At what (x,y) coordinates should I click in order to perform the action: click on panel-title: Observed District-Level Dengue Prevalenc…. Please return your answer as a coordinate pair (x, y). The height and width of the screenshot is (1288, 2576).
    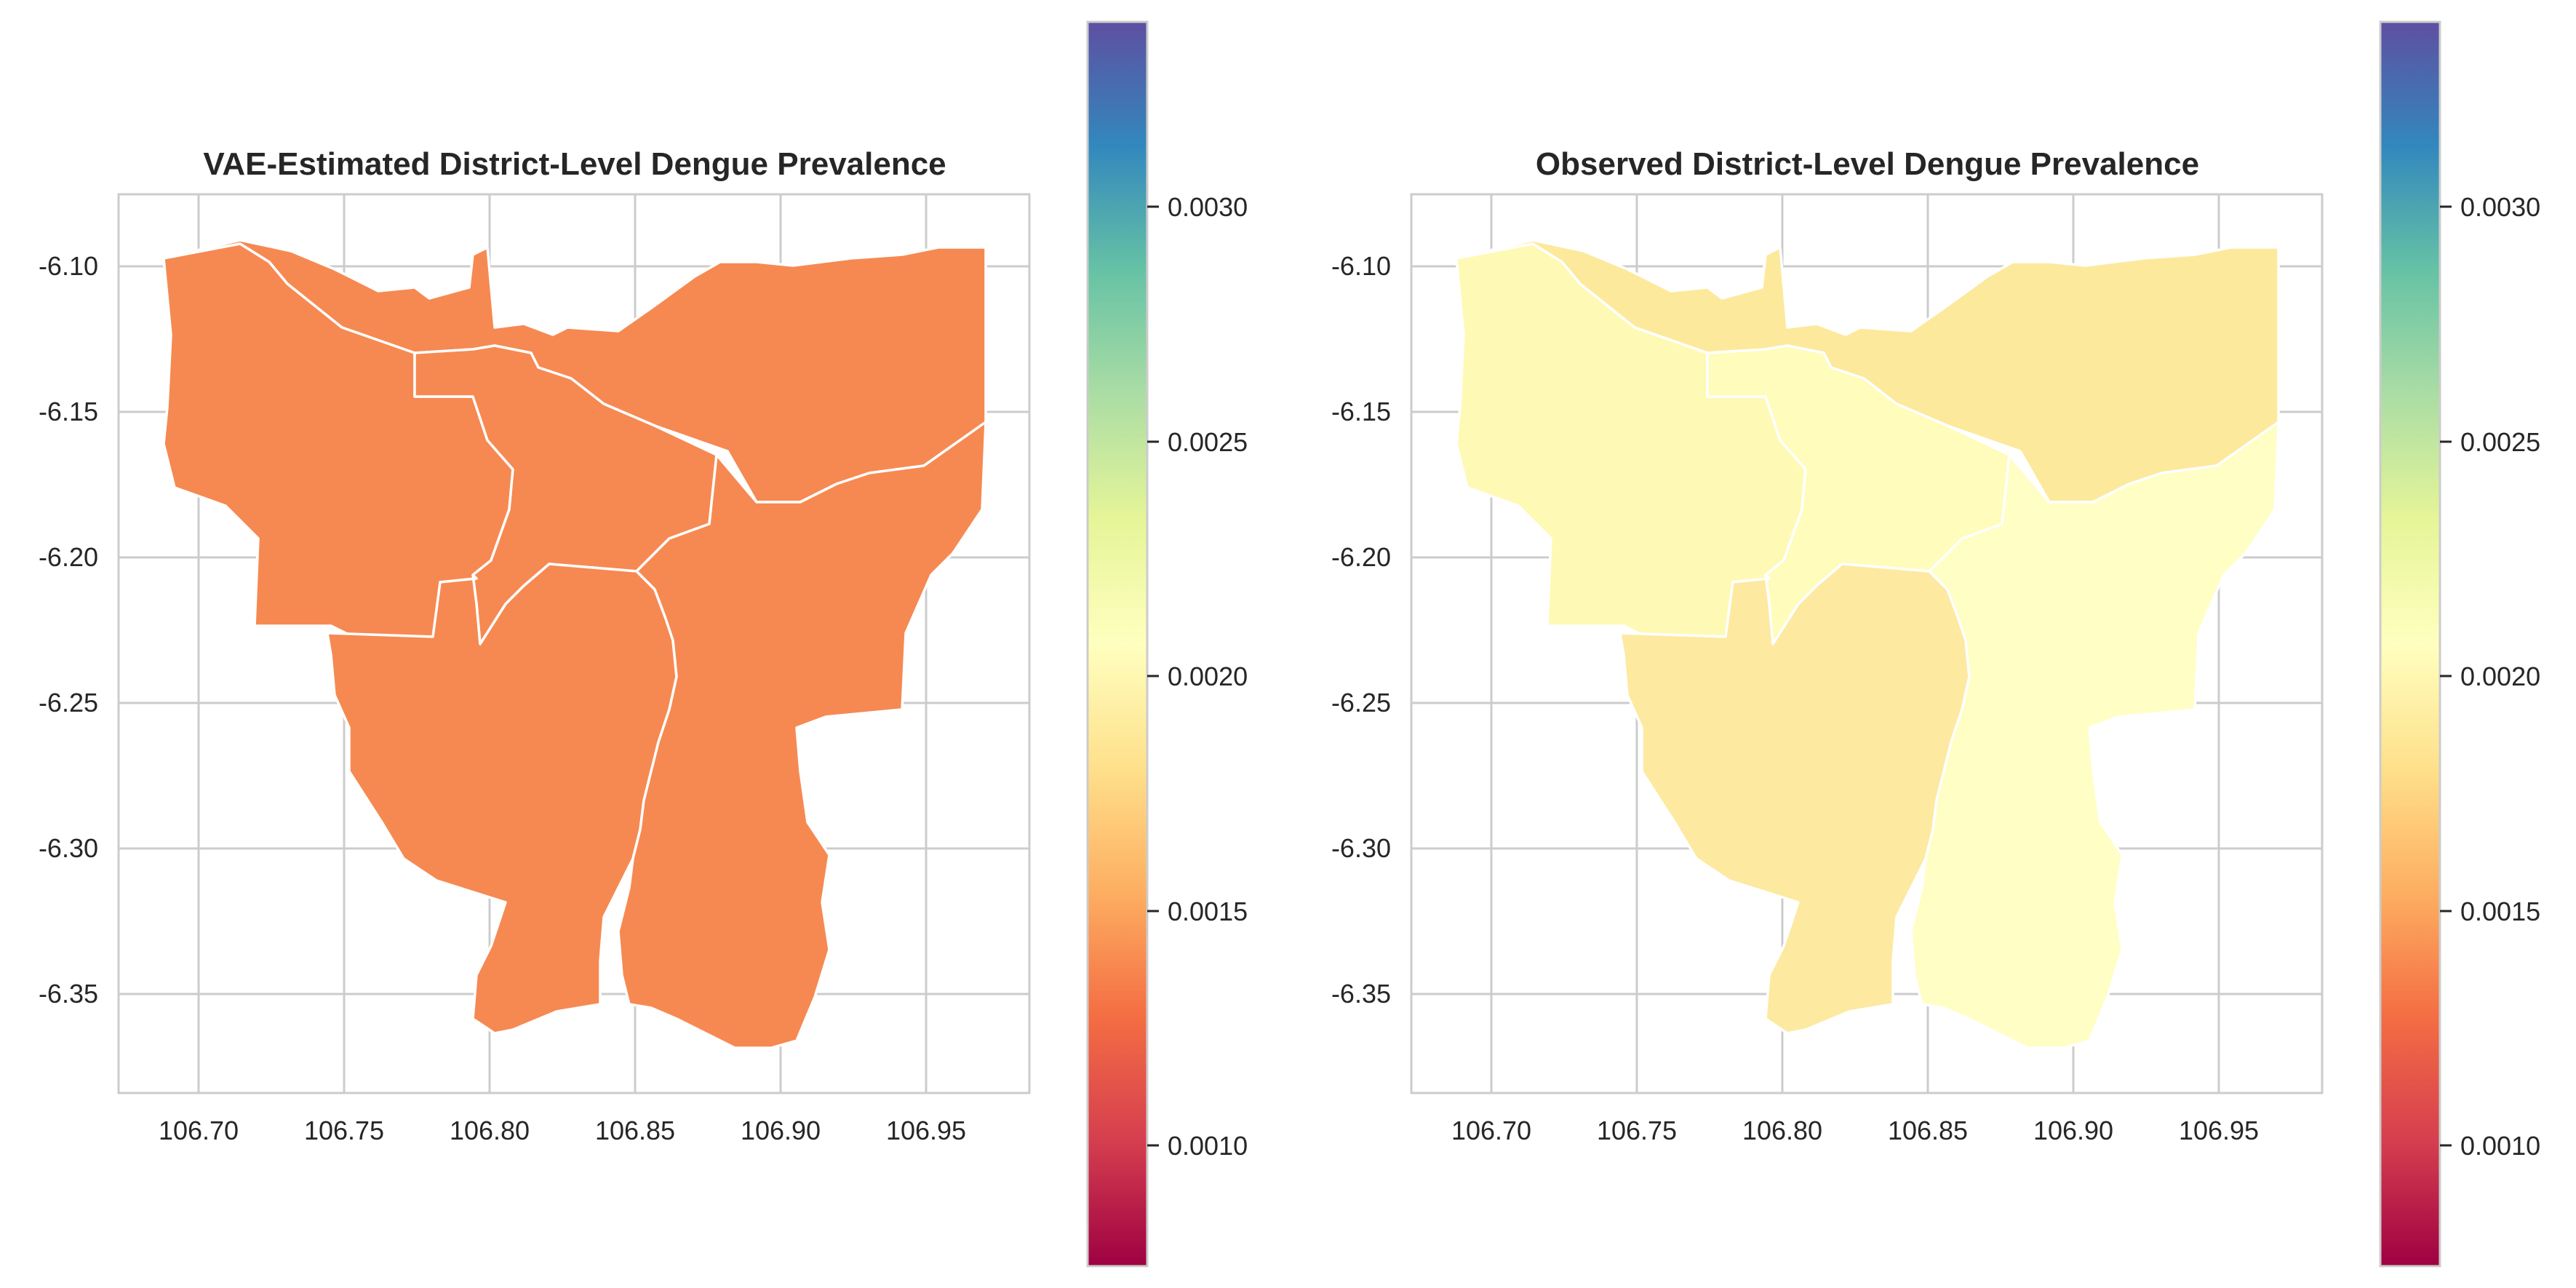
    Looking at the image, I should click on (1867, 164).